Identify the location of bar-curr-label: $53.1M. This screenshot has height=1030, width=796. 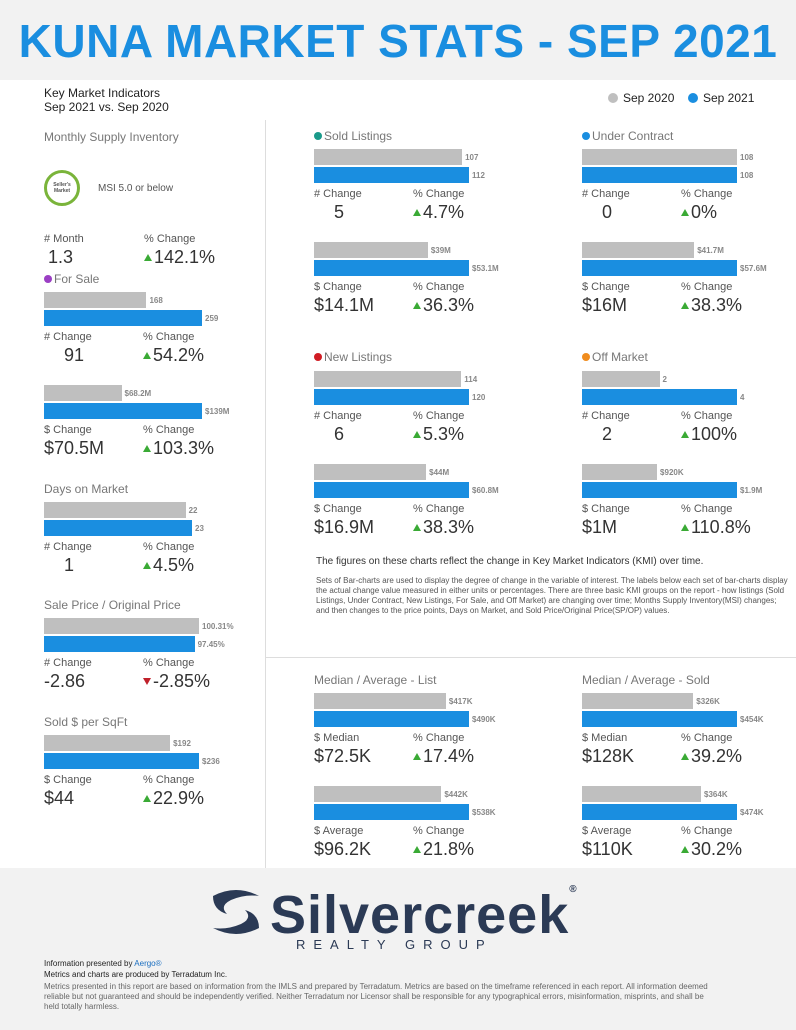
(485, 268).